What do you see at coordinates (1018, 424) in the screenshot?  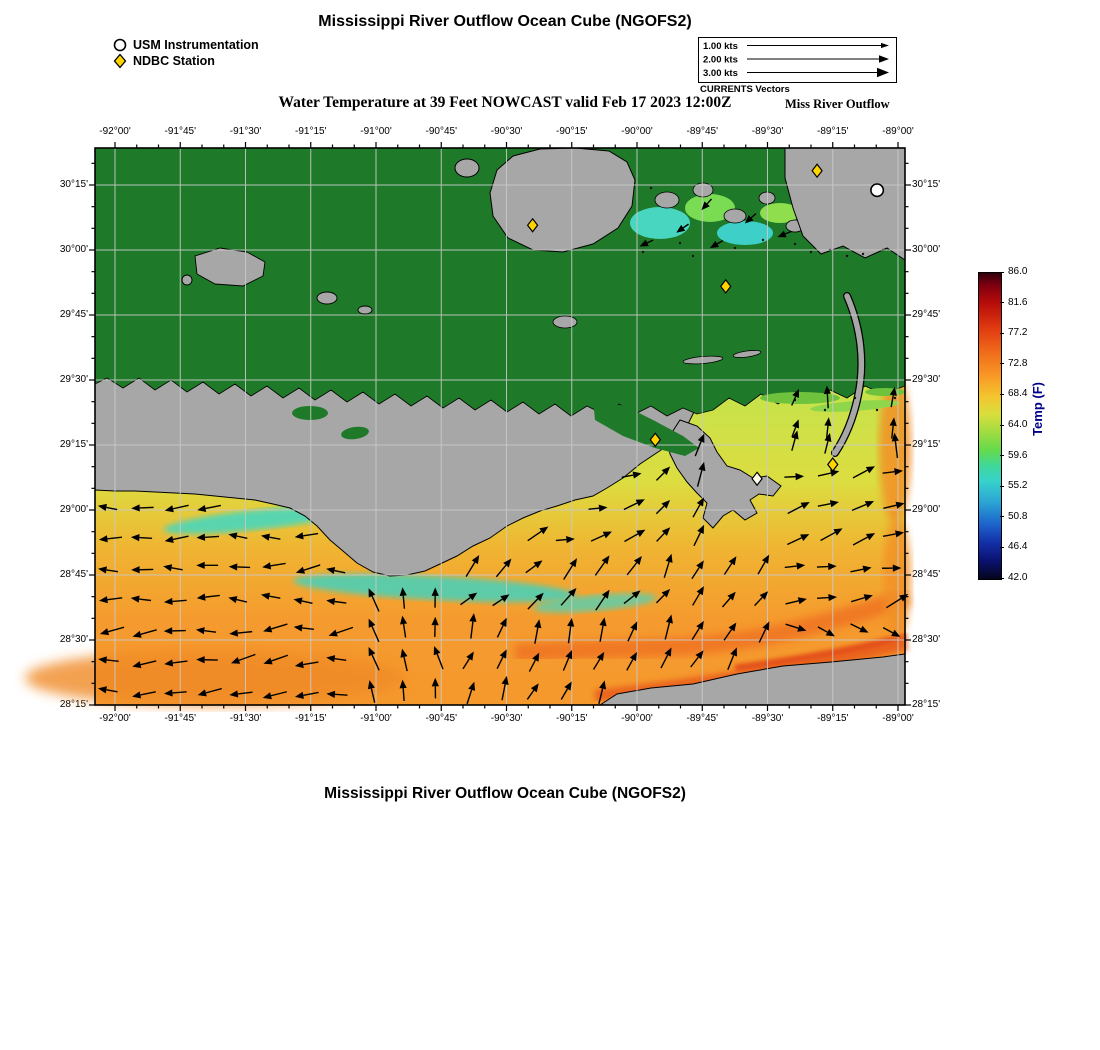 I see `colorbar-tick-label: 64.0` at bounding box center [1018, 424].